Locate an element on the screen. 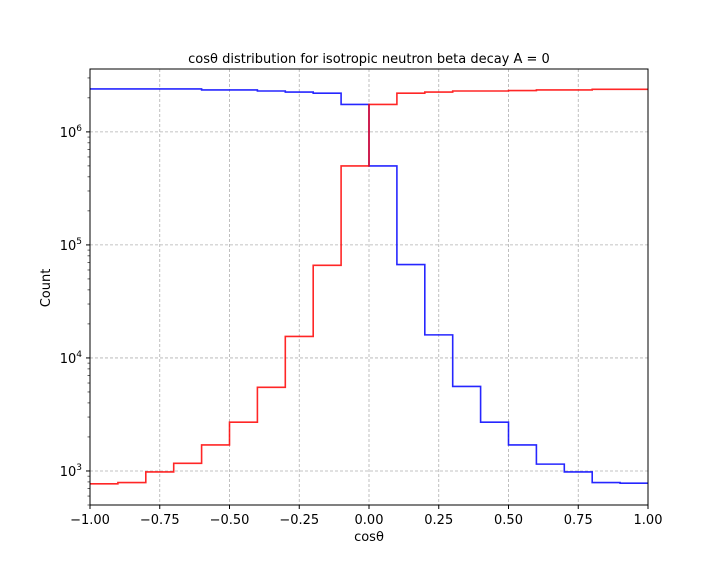  y-tick-label: 10⁴ is located at coordinates (71, 358).